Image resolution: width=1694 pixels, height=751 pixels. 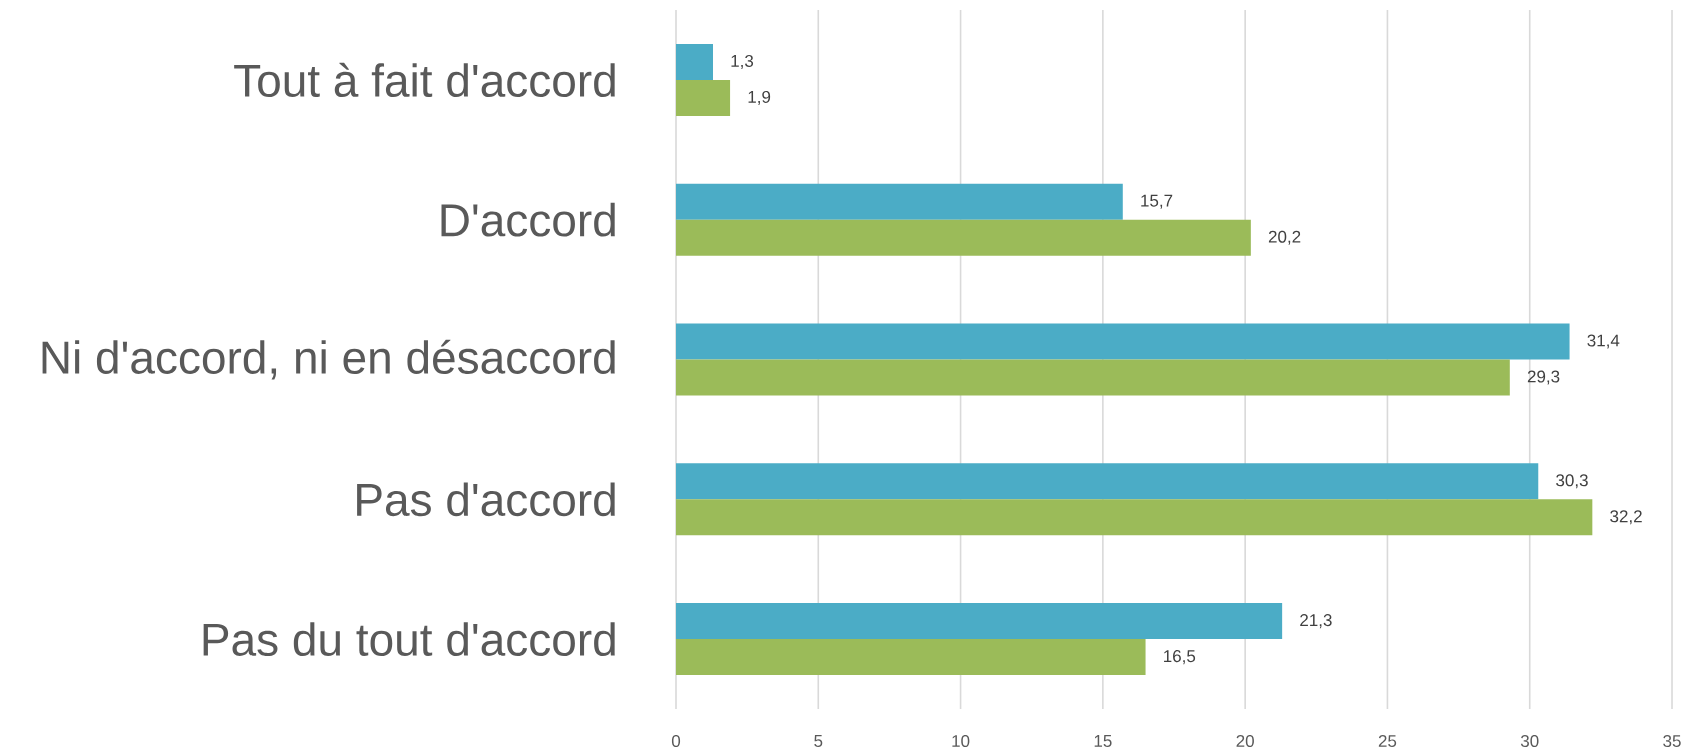 I want to click on data-label: 20,2, so click(x=1284, y=237).